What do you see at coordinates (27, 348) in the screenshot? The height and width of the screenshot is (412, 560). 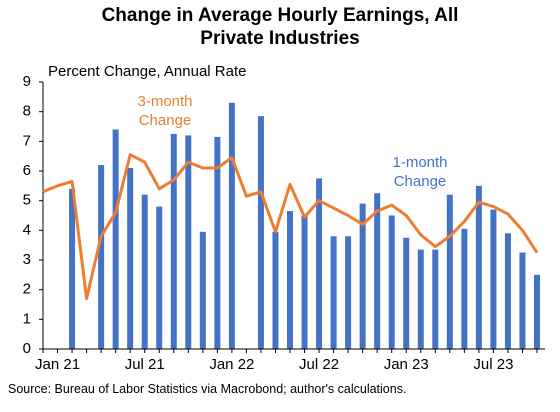 I see `y-tick-label: 0` at bounding box center [27, 348].